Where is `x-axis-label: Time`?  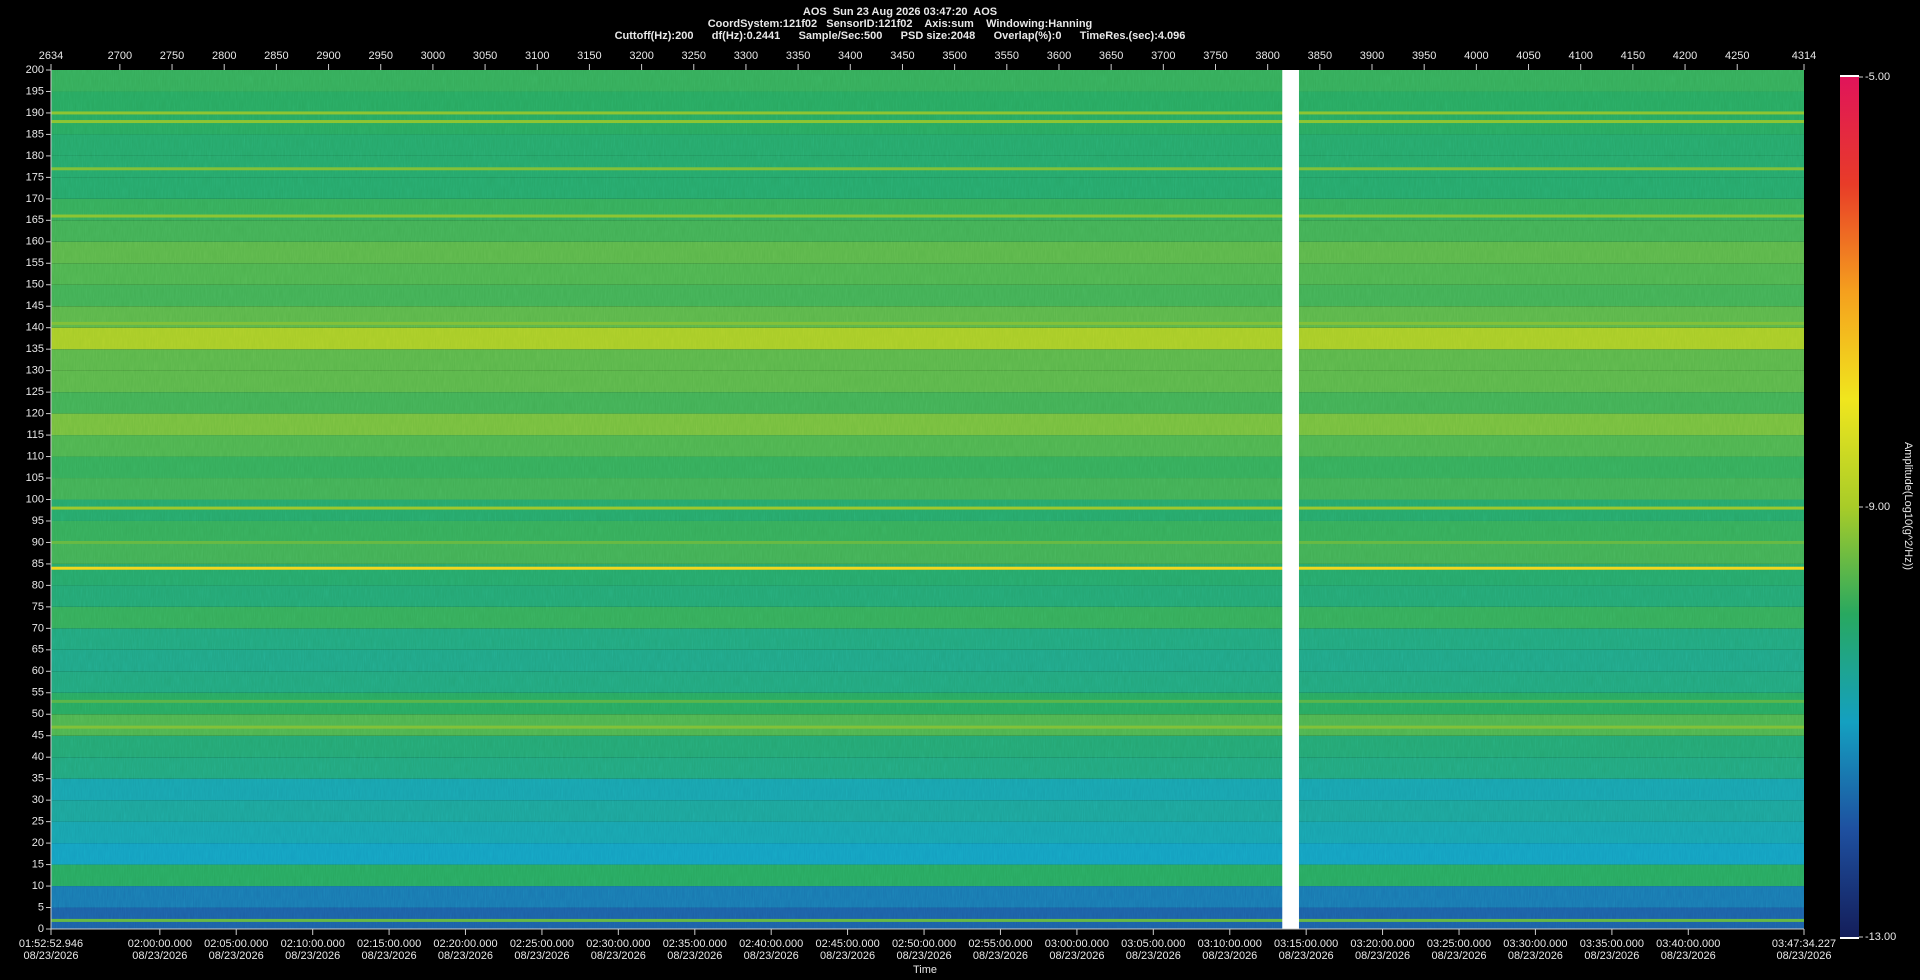 x-axis-label: Time is located at coordinates (925, 970).